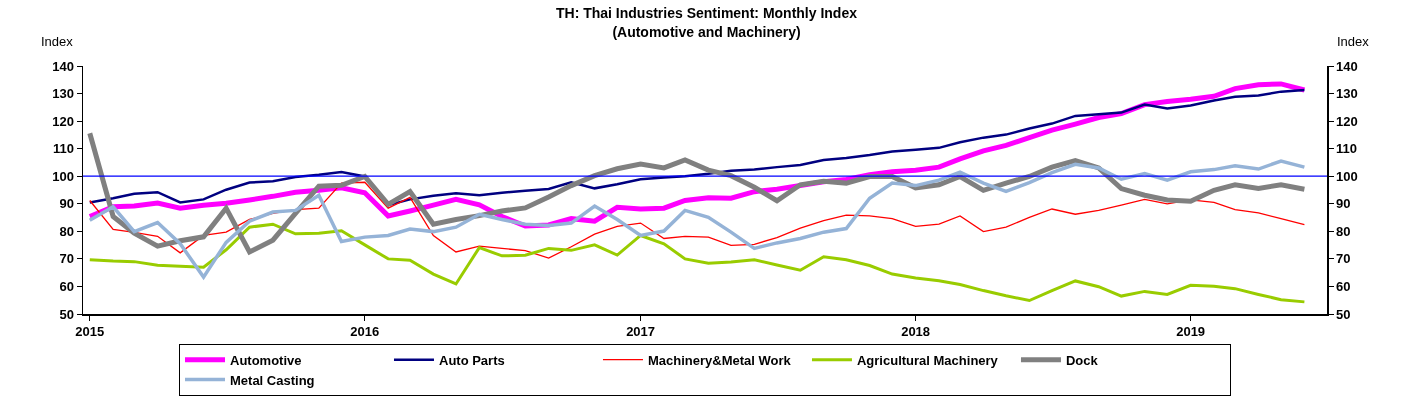 The image size is (1413, 408). I want to click on chart-title: TH: Thai Industries Sentiment: Monthly Index (Automotive and Machinery), so click(706, 22).